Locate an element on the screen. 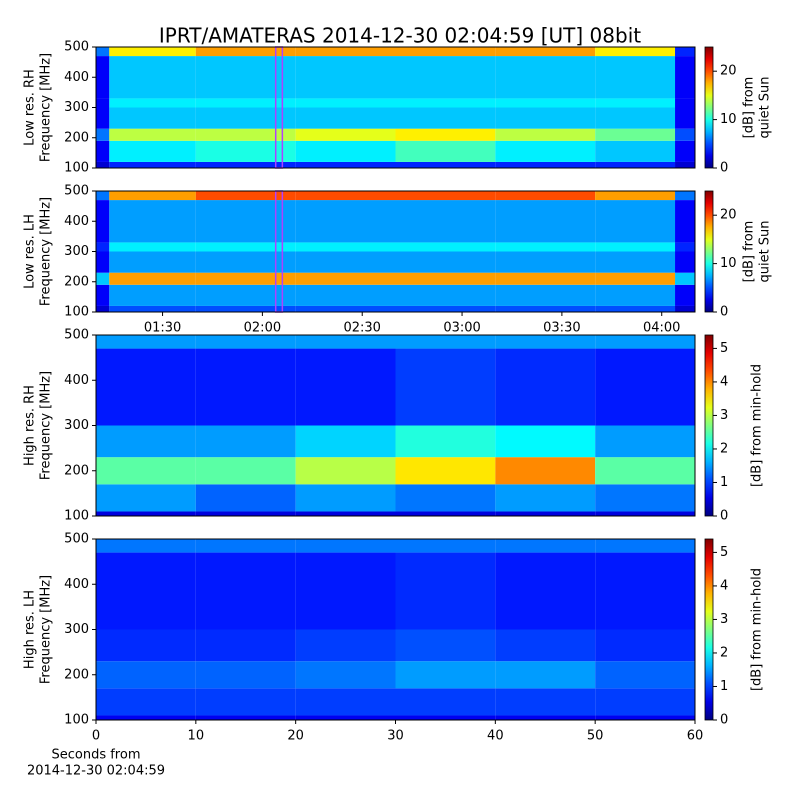 The height and width of the screenshot is (800, 800). colorbar-tick-label: 4 is located at coordinates (724, 381).